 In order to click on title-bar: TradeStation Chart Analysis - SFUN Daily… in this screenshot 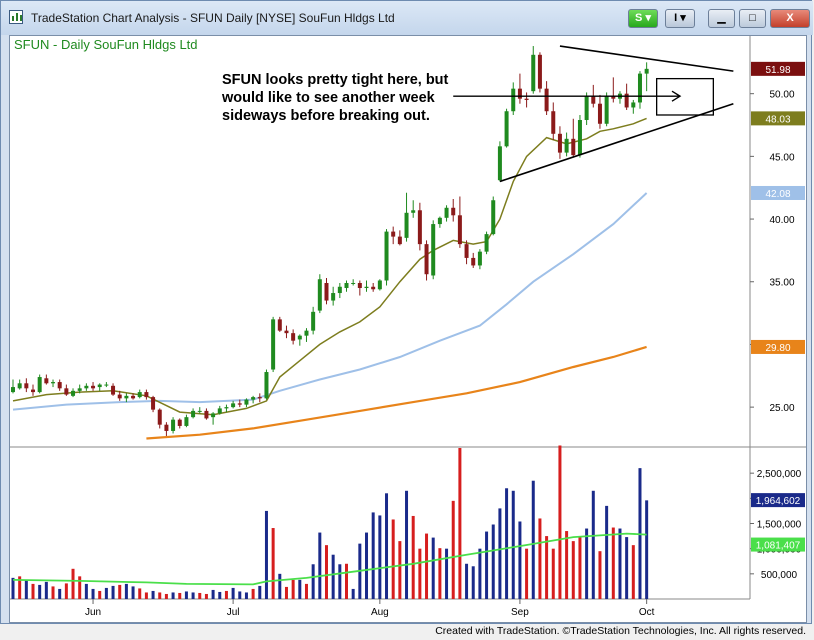, I will do `click(407, 18)`.